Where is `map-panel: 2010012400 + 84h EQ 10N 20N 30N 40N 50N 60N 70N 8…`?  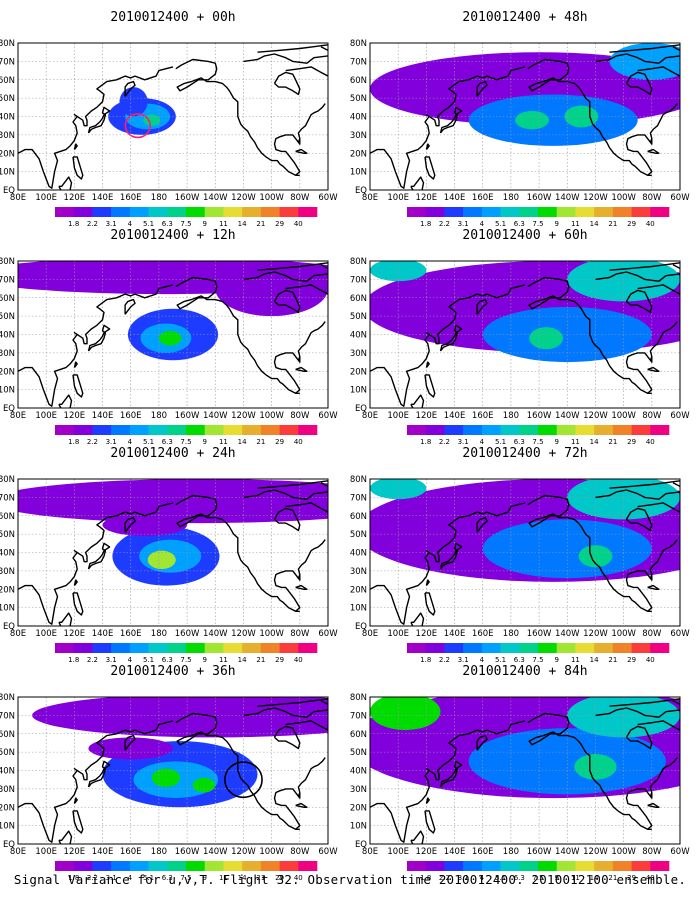
map-panel: 2010012400 + 84h EQ 10N 20N 30N 40N 50N 60N 70N 8… is located at coordinates (520, 773).